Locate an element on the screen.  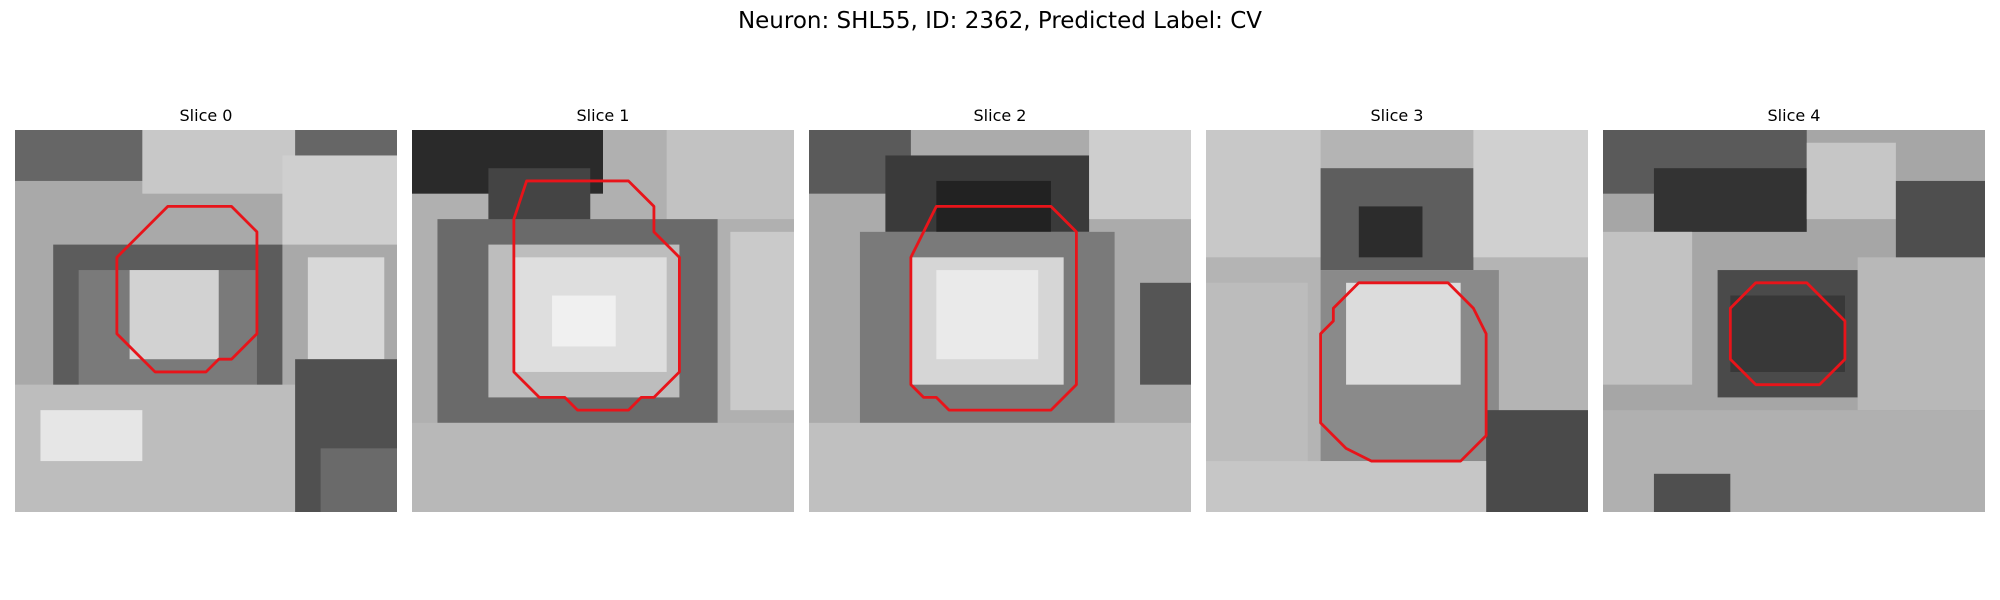
slice-title-1: Slice 1 is located at coordinates (603, 115).